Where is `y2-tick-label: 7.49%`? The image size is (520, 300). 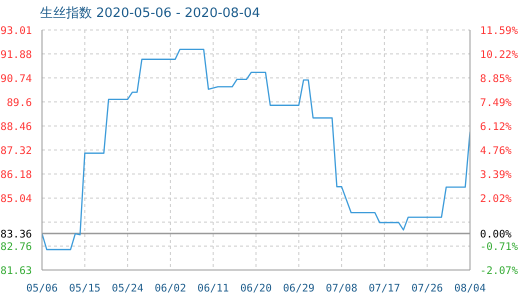
y2-tick-label: 7.49% is located at coordinates (496, 103).